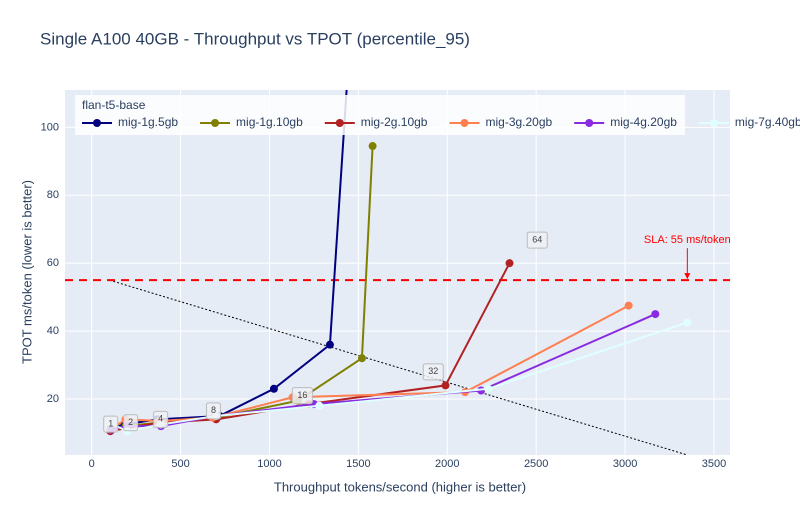 The image size is (800, 521). Describe the element at coordinates (114, 105) in the screenshot. I see `legend-title: flan-t5-base` at that location.